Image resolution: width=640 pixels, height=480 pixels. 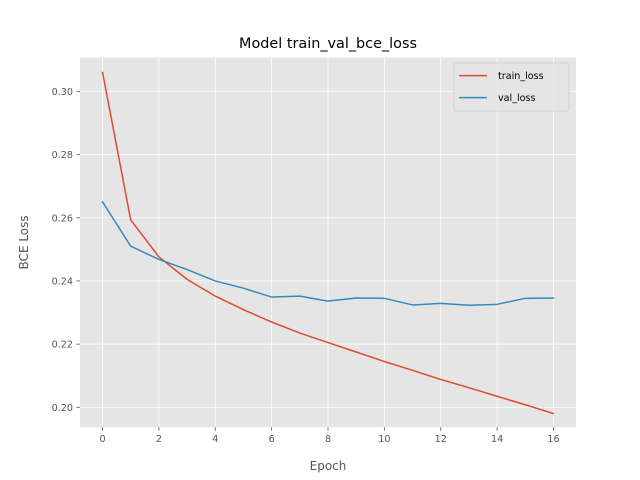 What do you see at coordinates (328, 44) in the screenshot?
I see `chart-title: Model train_val_bce_loss` at bounding box center [328, 44].